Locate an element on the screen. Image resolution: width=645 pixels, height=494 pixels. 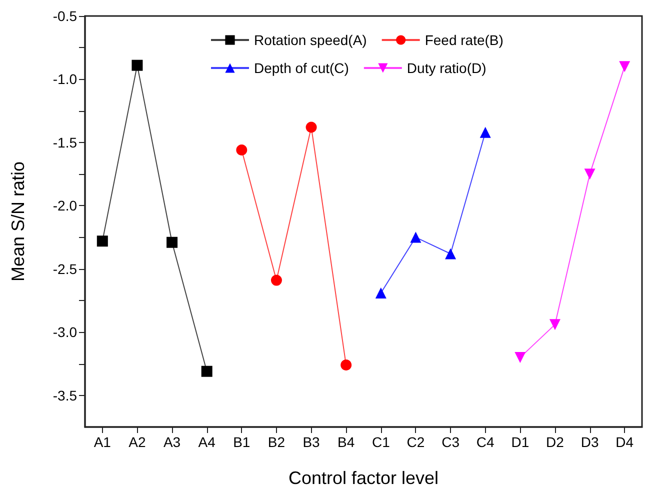
x-tick-label: D2 is located at coordinates (555, 442).